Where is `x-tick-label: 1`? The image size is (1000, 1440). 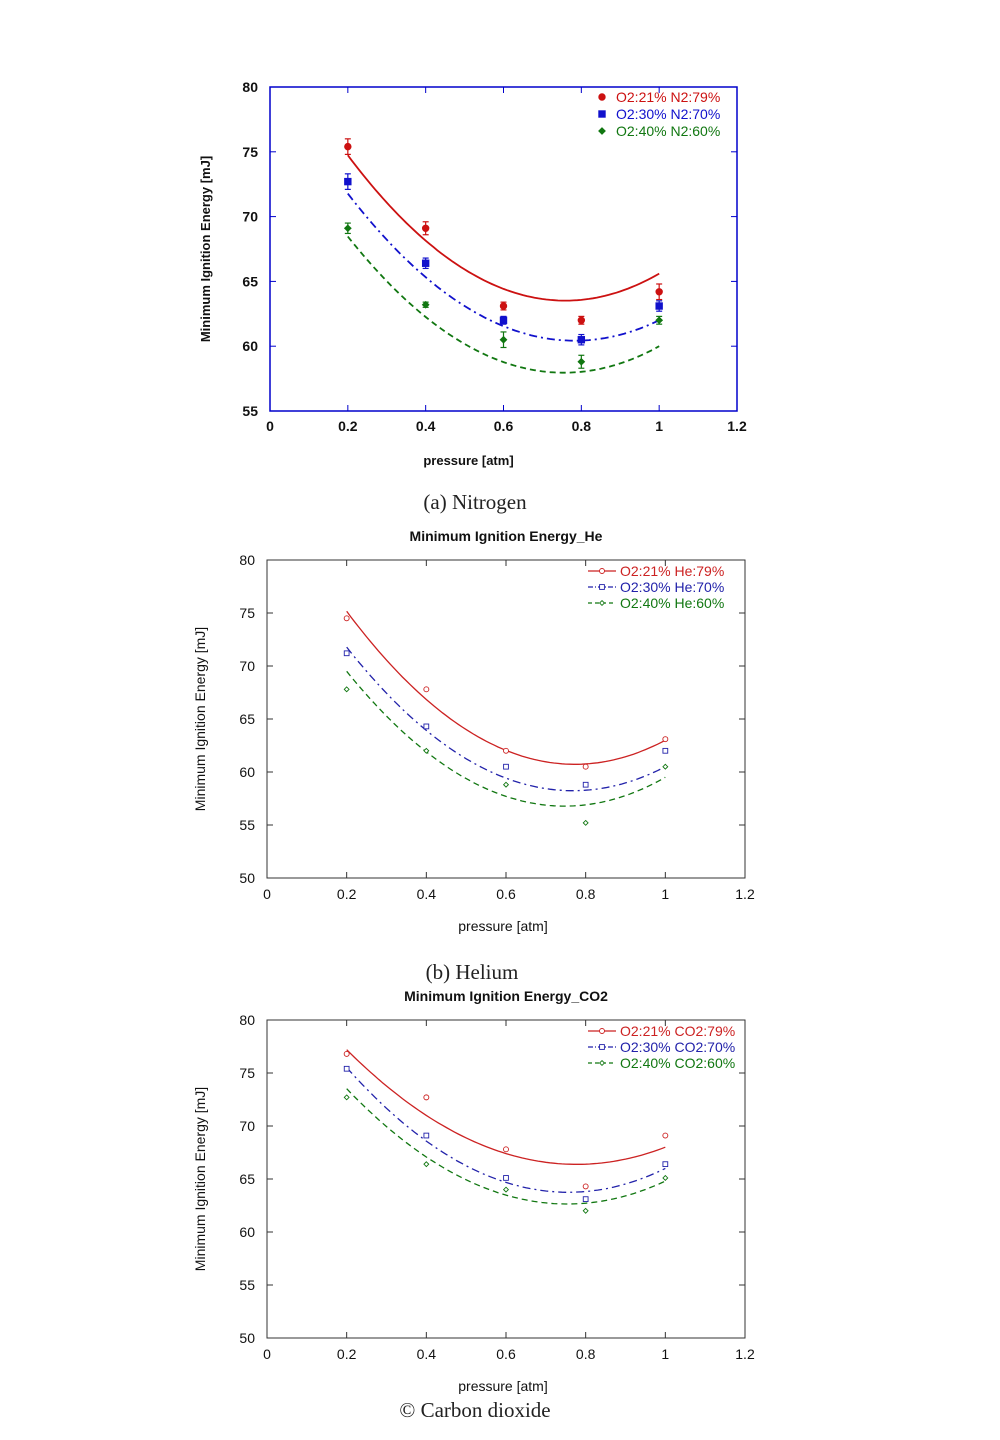
x-tick-label: 1 is located at coordinates (665, 894).